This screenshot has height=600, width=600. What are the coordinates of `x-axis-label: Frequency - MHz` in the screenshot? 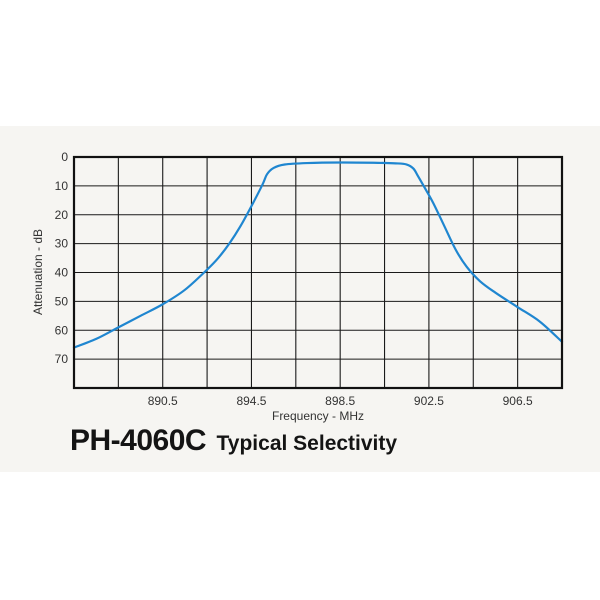 It's located at (318, 416).